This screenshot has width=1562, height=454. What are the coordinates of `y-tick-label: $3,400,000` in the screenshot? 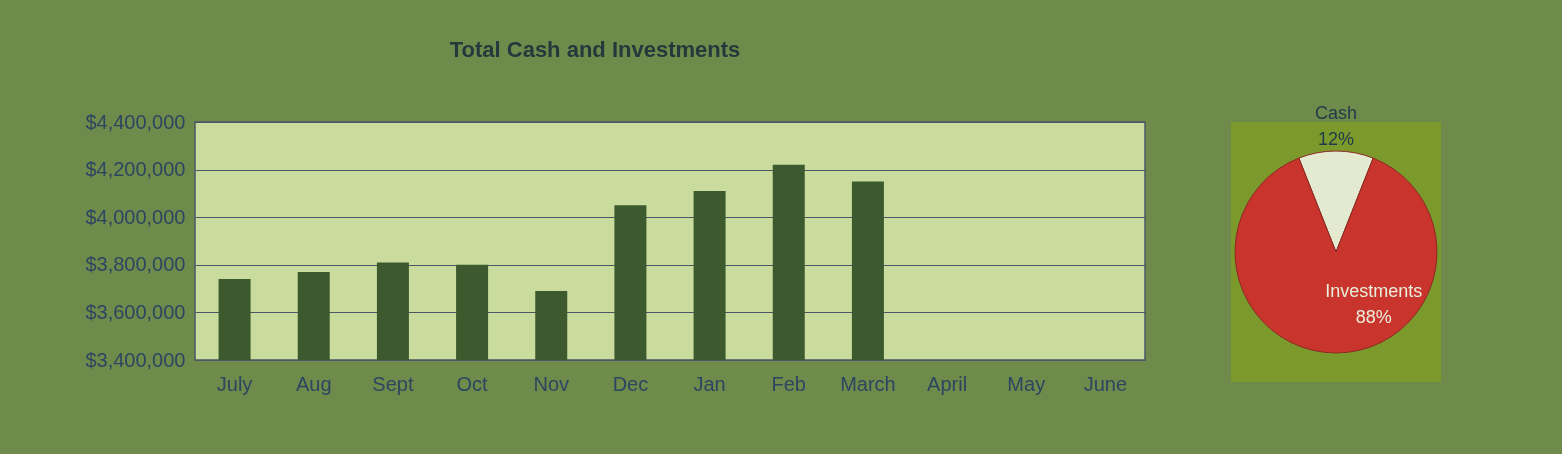 It's located at (135, 359).